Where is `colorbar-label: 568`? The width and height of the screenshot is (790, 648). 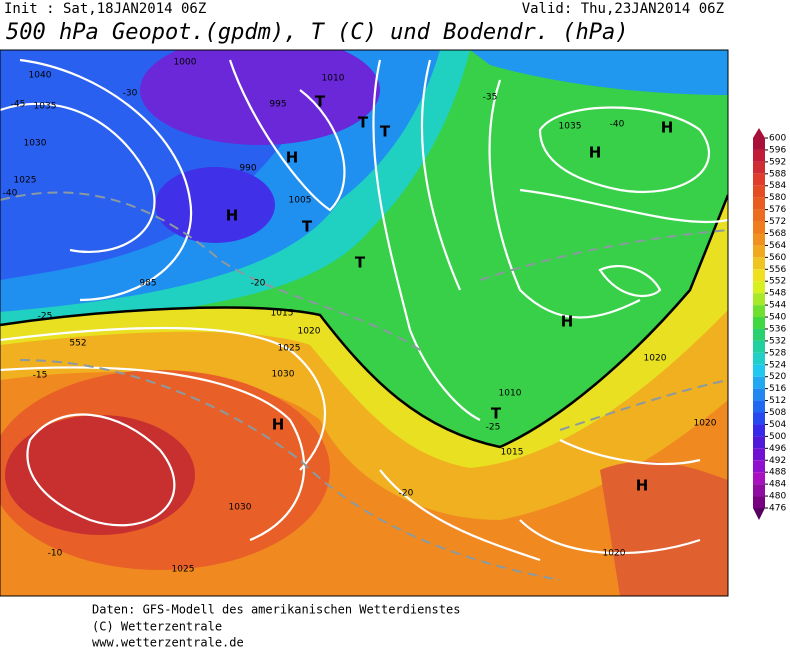
colorbar-label: 568 is located at coordinates (777, 234).